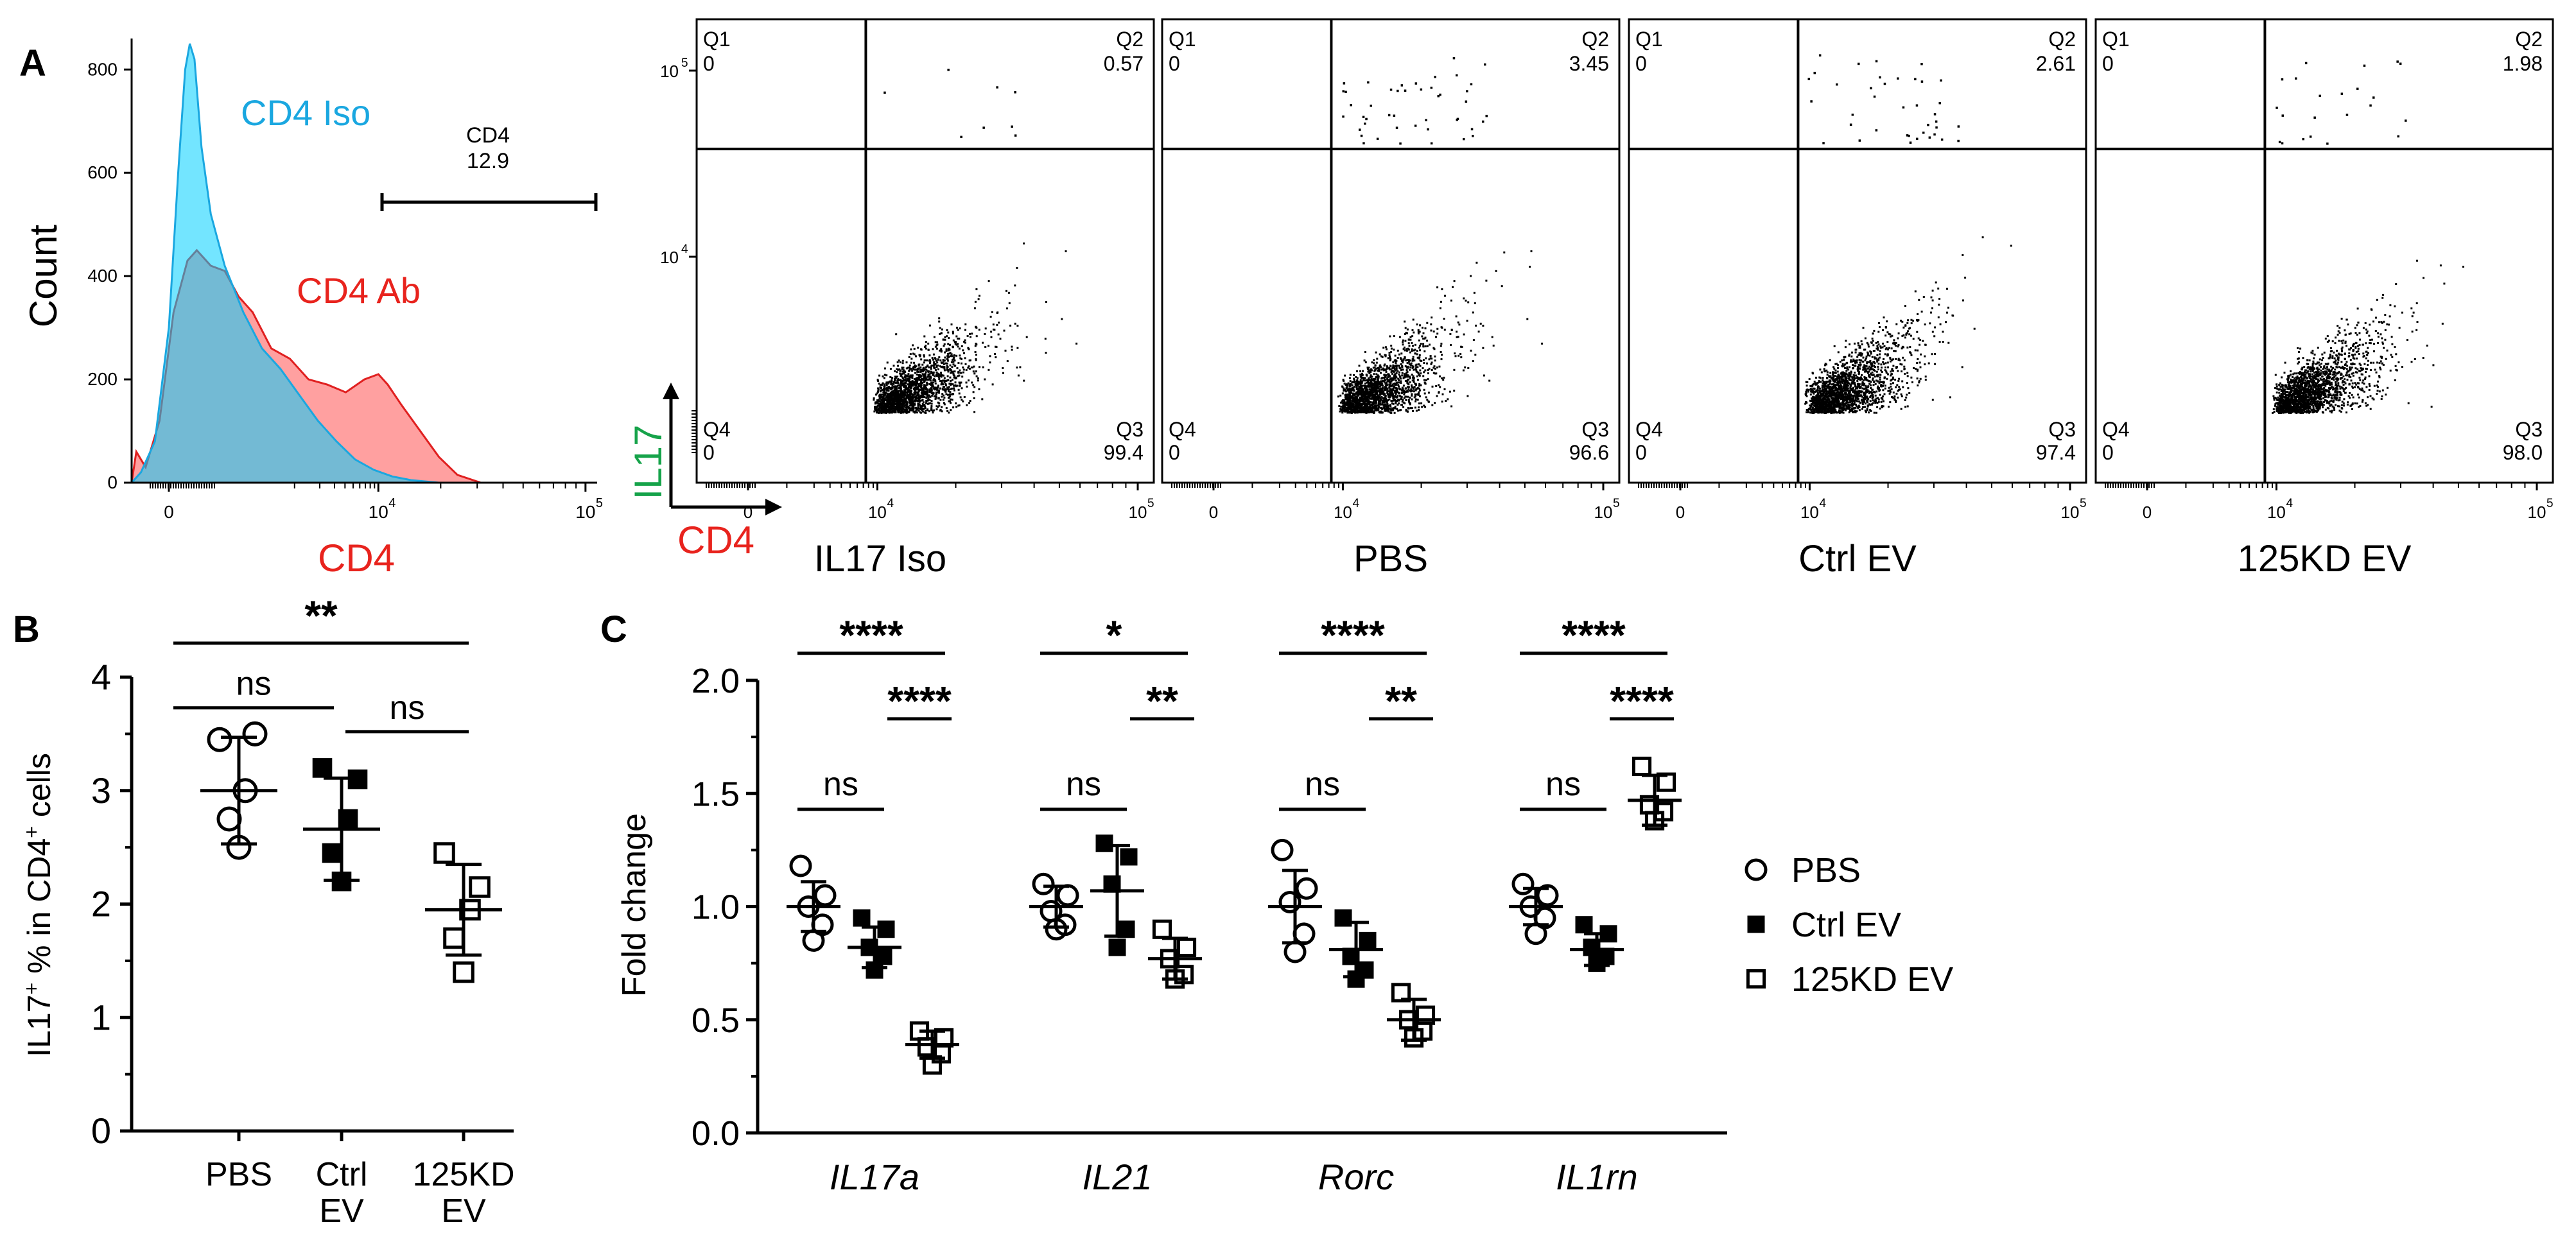  What do you see at coordinates (599, 503) in the screenshot?
I see `hist-x-tick-exp: 5` at bounding box center [599, 503].